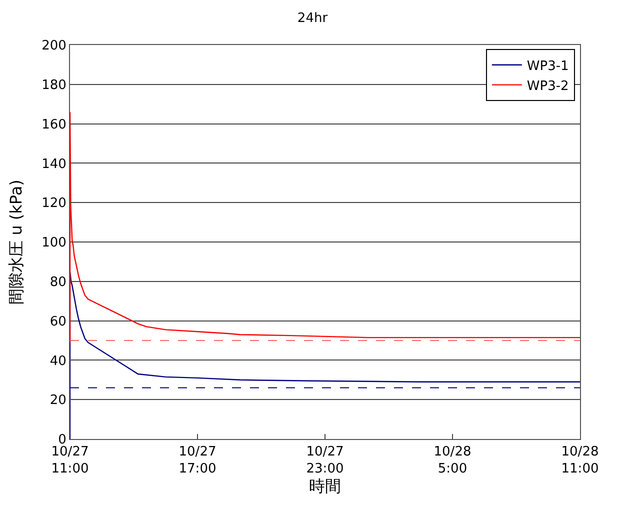  I want to click on y-tick-label: 100, so click(54, 243).